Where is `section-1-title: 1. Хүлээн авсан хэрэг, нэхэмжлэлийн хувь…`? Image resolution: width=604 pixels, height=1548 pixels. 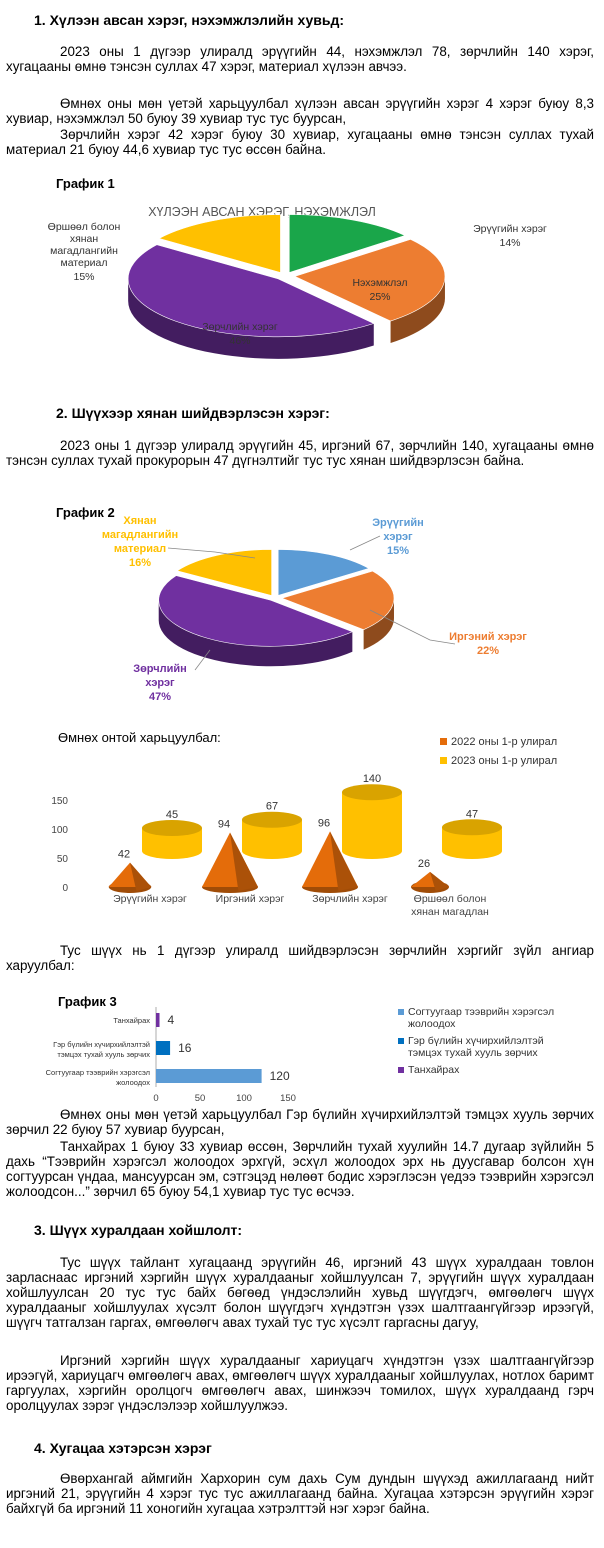 section-1-title: 1. Хүлээн авсан хэрэг, нэхэмжлэлийн хувь… is located at coordinates (189, 20).